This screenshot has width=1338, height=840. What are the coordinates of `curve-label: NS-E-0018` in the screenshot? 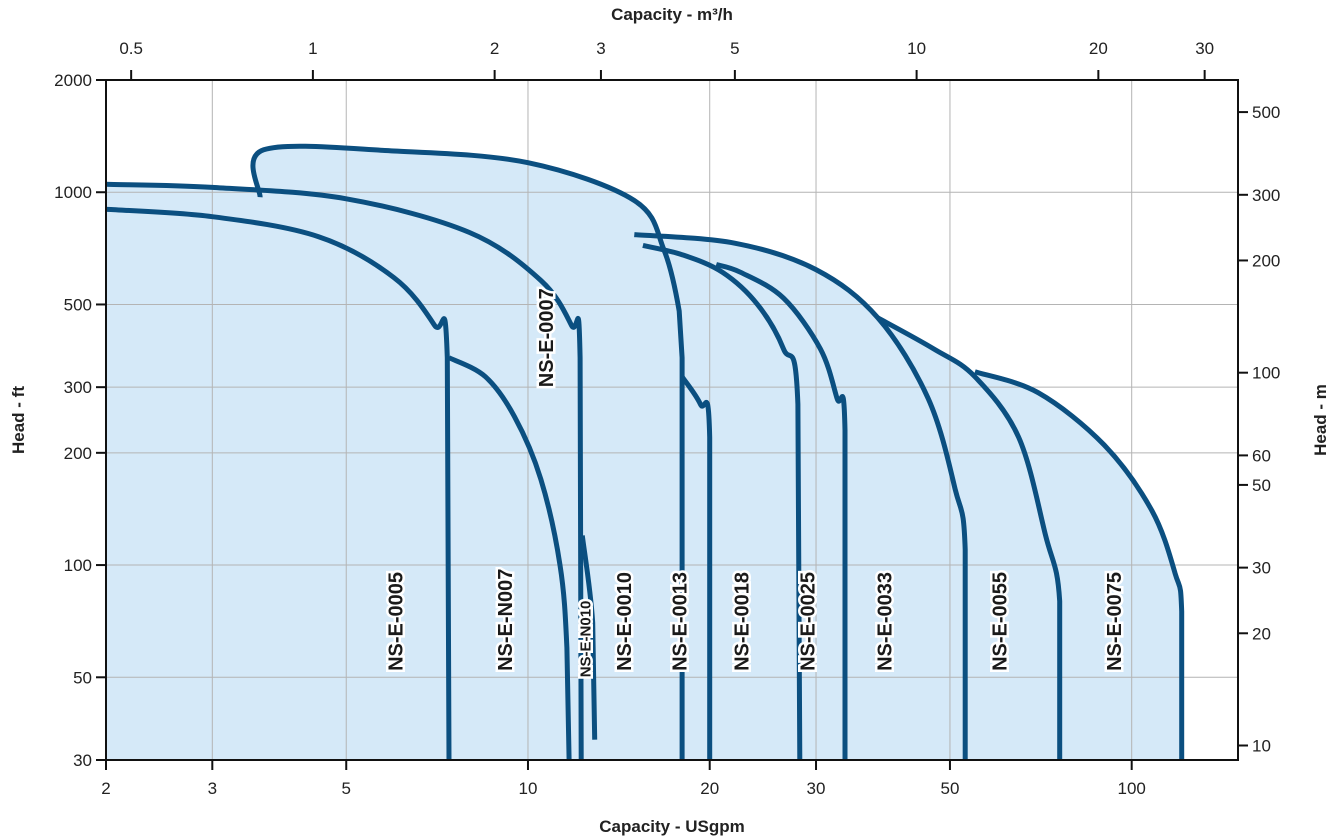 It's located at (743, 621).